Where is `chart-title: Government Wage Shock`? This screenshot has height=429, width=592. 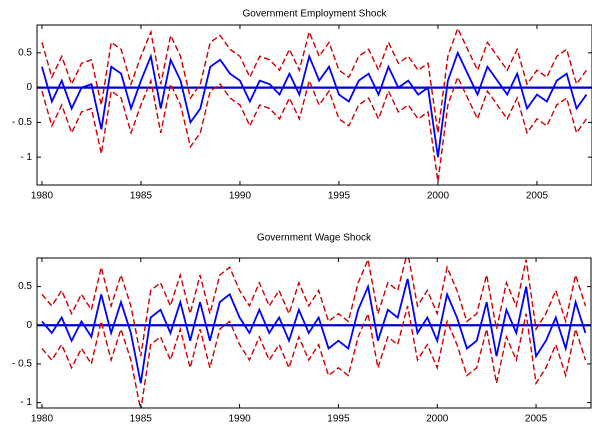 chart-title: Government Wage Shock is located at coordinates (314, 238).